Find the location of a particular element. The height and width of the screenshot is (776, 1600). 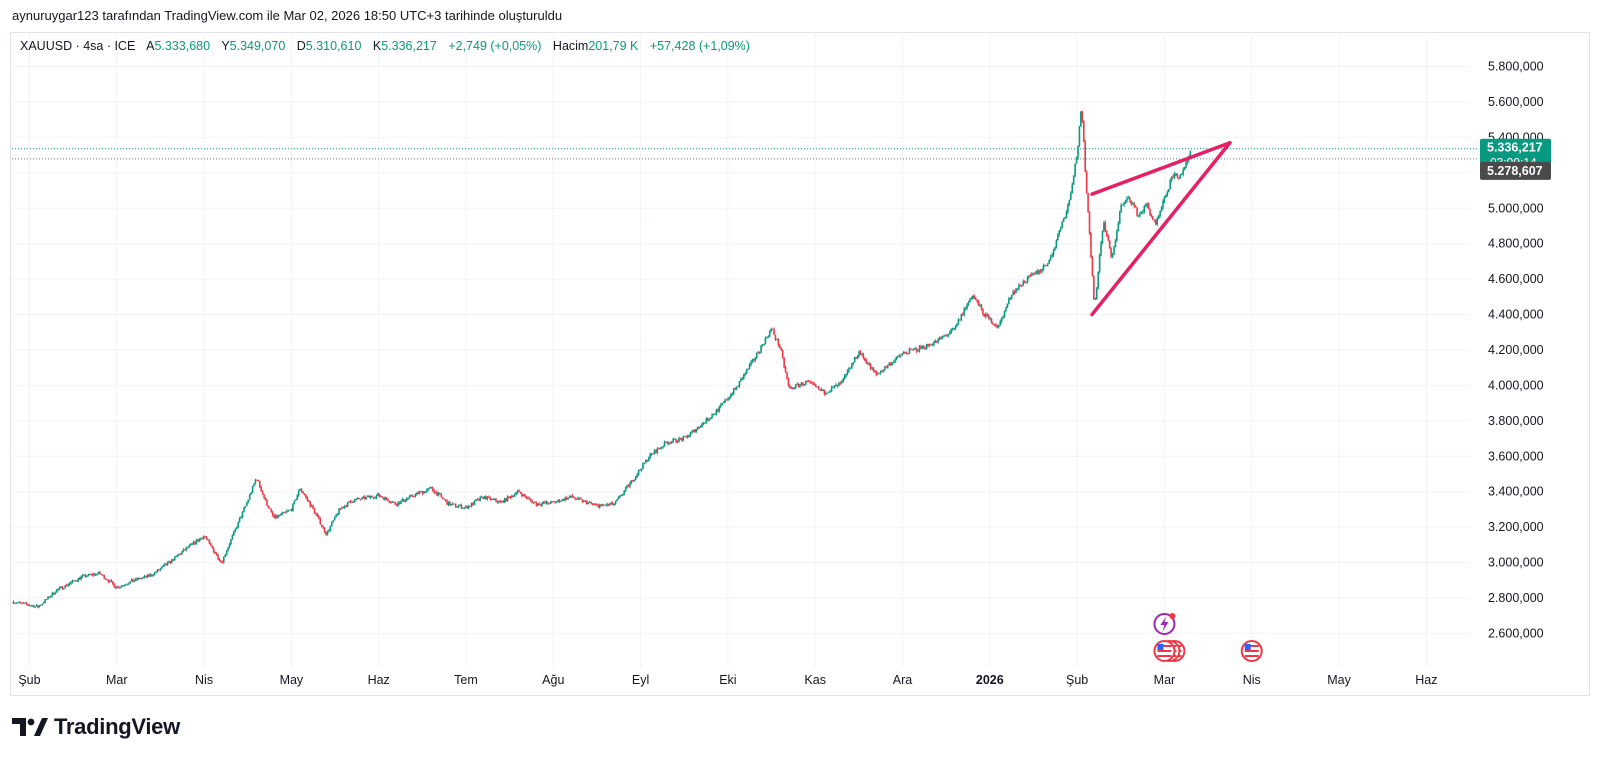

x-tick-label: 2026 is located at coordinates (990, 680).